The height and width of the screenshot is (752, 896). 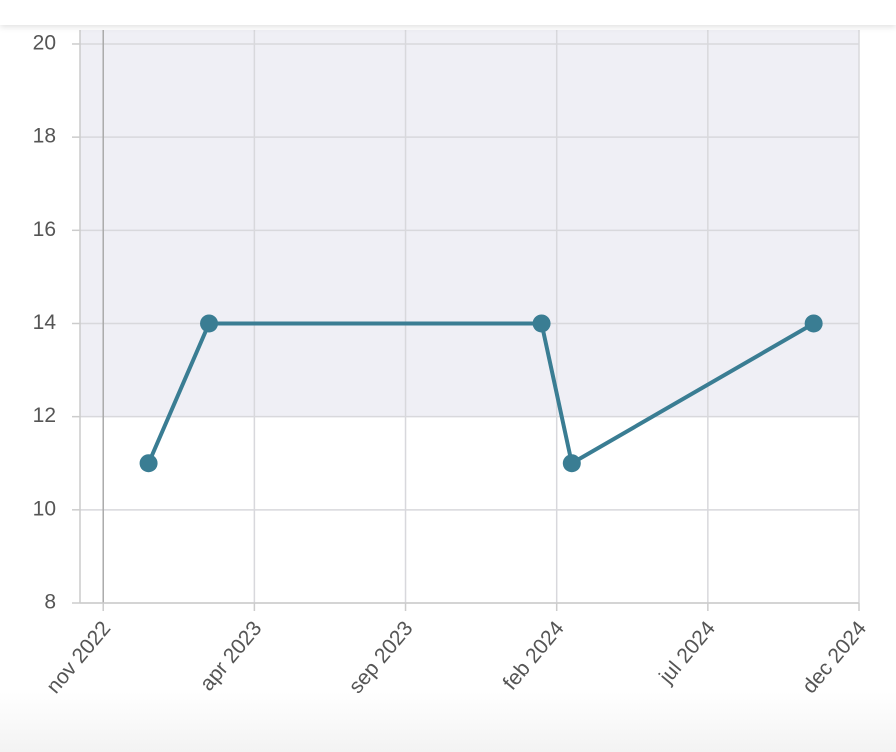 What do you see at coordinates (44, 415) in the screenshot?
I see `y-tick-label: 12` at bounding box center [44, 415].